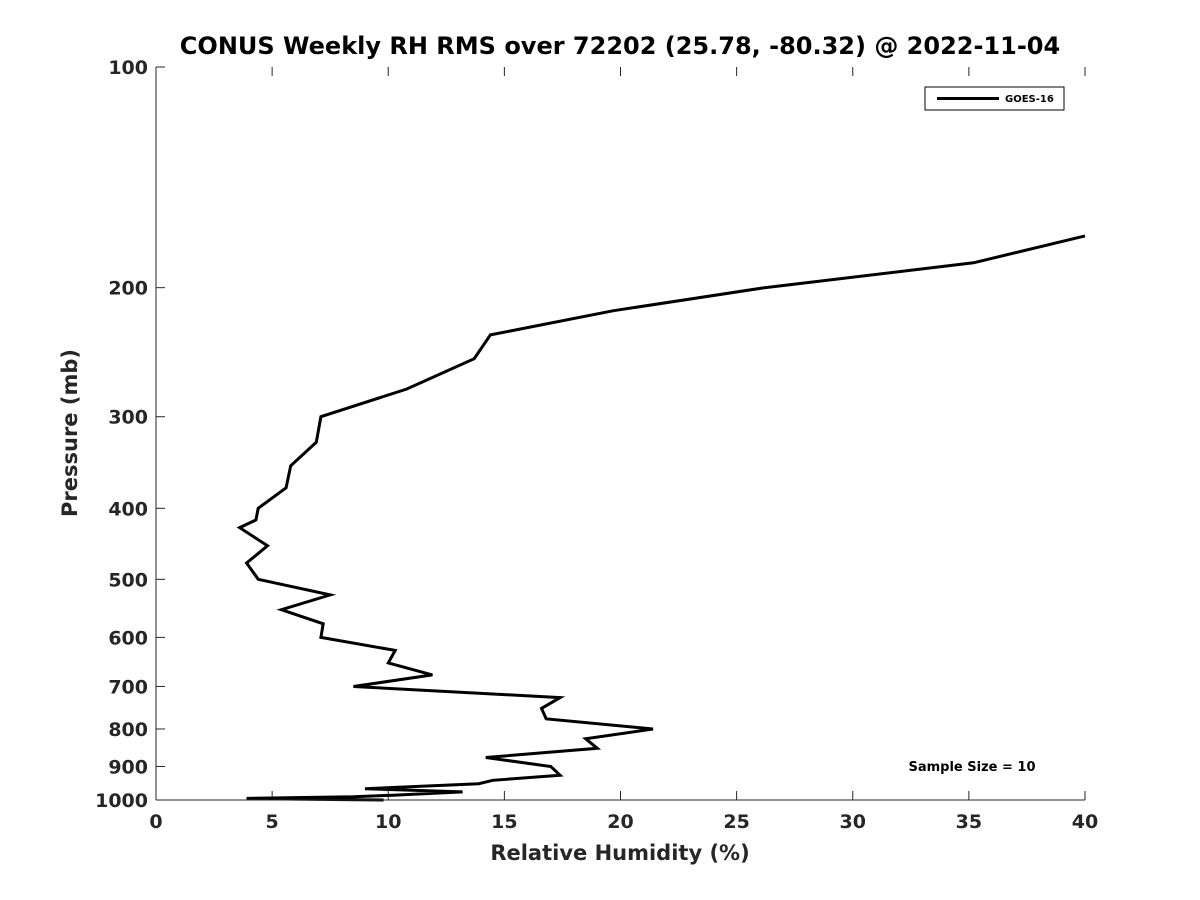 This screenshot has width=1200, height=900. Describe the element at coordinates (969, 822) in the screenshot. I see `x-tick-label: 35` at that location.